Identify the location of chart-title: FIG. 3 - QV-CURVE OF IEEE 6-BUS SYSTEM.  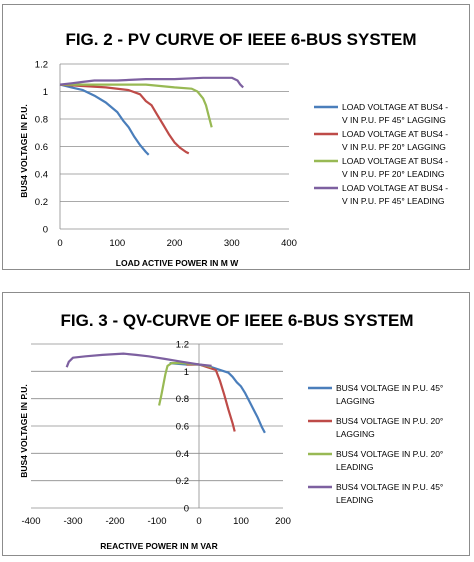
(237, 320).